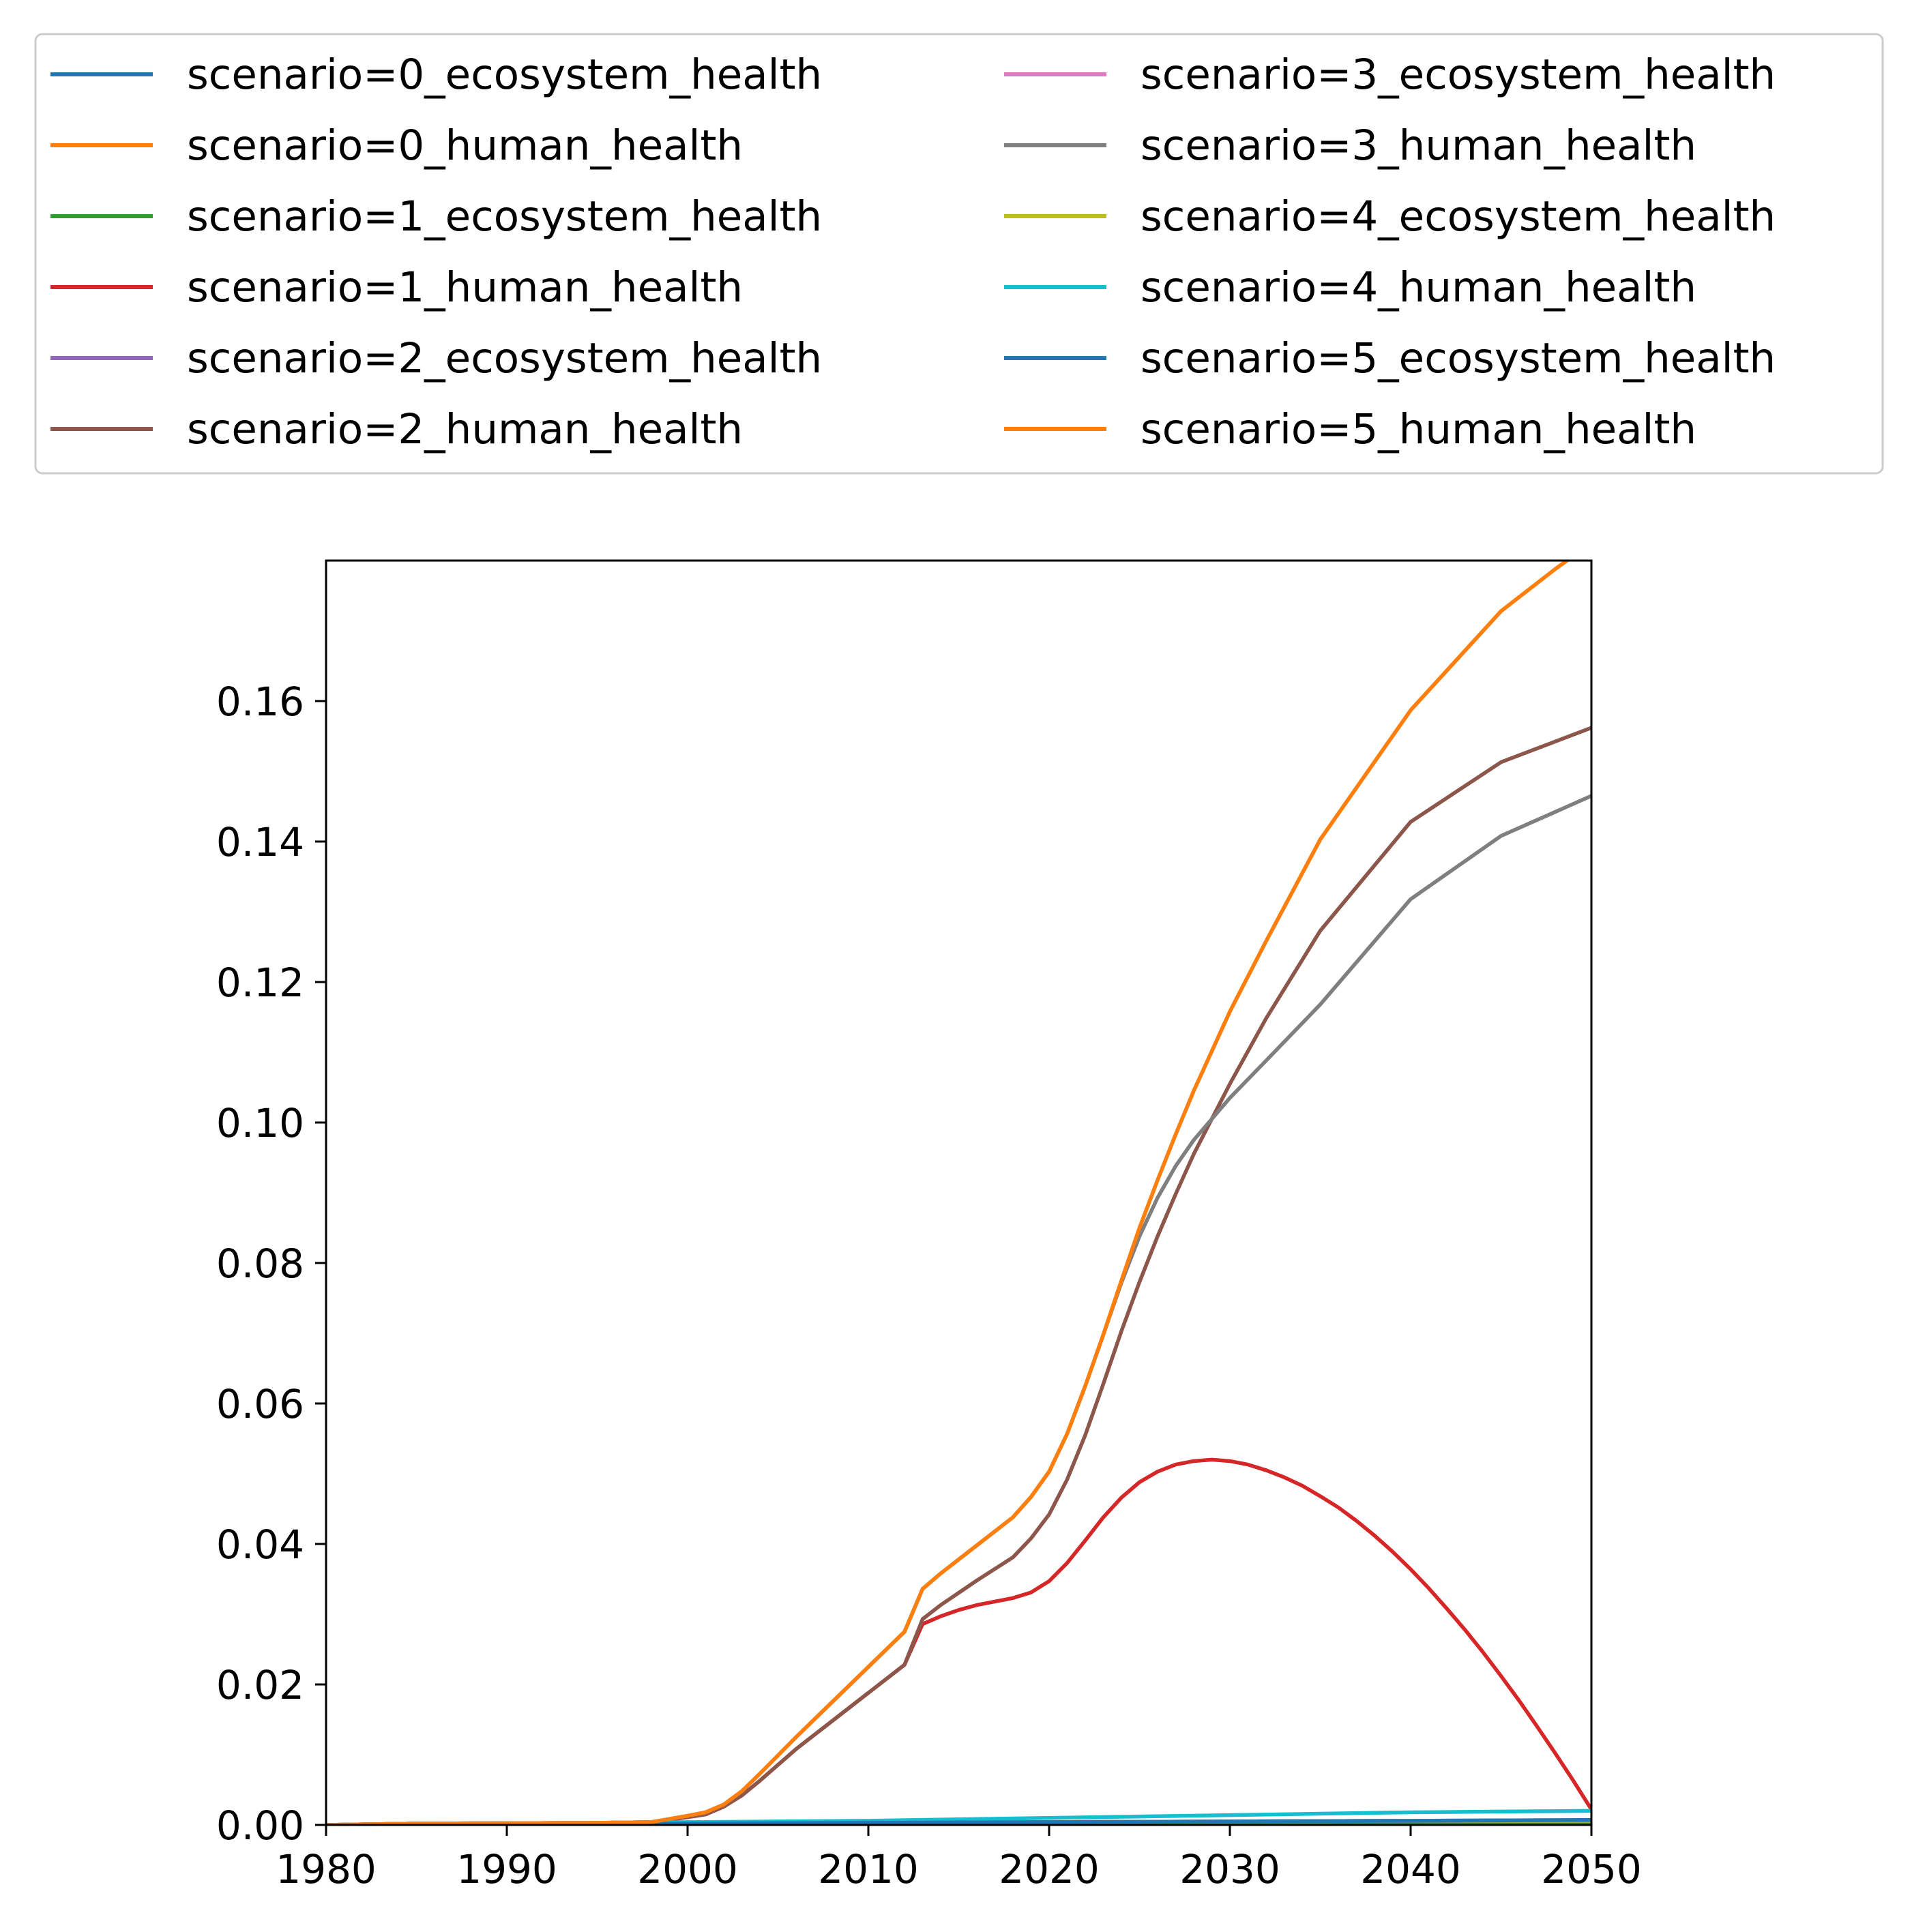 Image resolution: width=1912 pixels, height=1932 pixels. Describe the element at coordinates (504, 358) in the screenshot. I see `legend-label: scenario=2_ecosystem_health` at that location.